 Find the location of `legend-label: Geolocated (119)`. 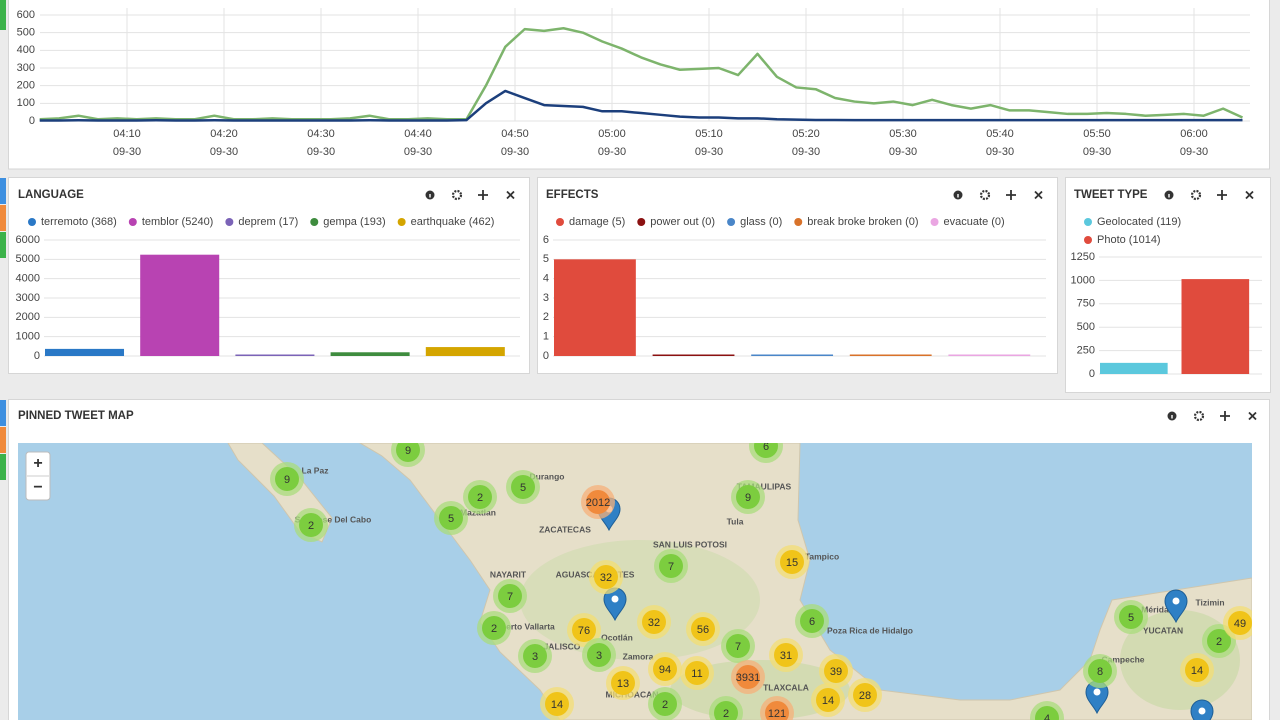

legend-label: Geolocated (119) is located at coordinates (1139, 222).